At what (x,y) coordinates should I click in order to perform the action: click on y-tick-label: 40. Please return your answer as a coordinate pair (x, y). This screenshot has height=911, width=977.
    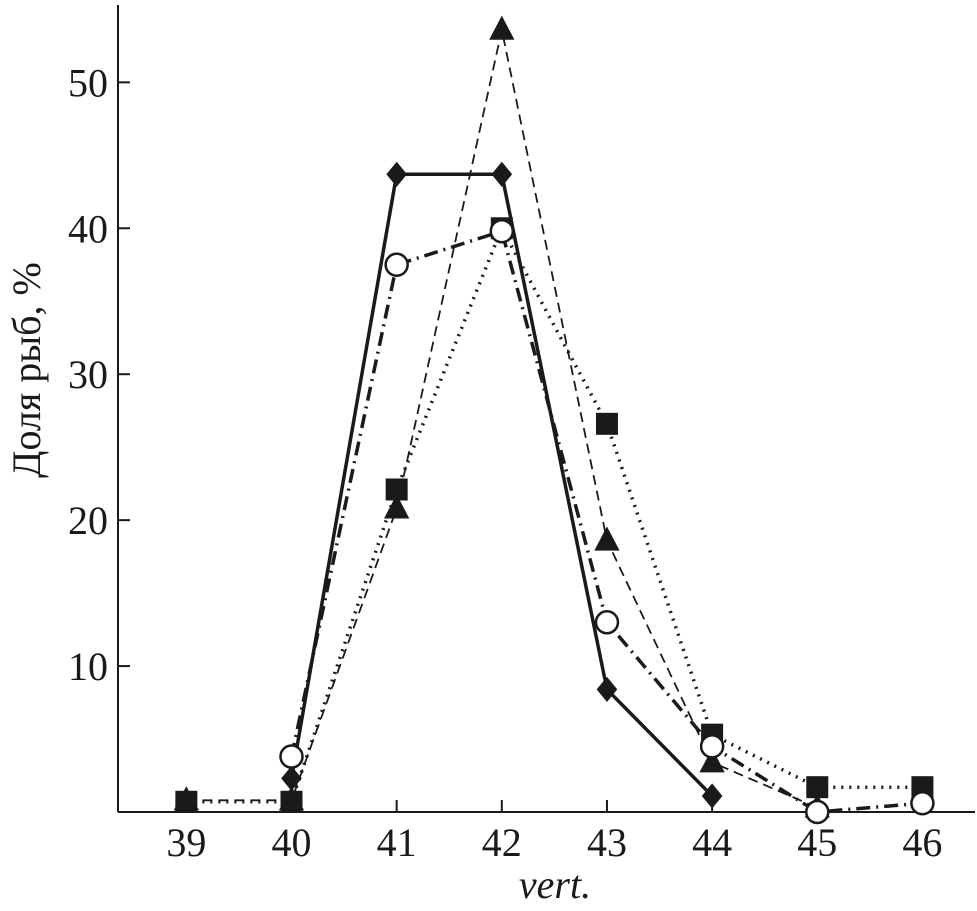
    Looking at the image, I should click on (88, 228).